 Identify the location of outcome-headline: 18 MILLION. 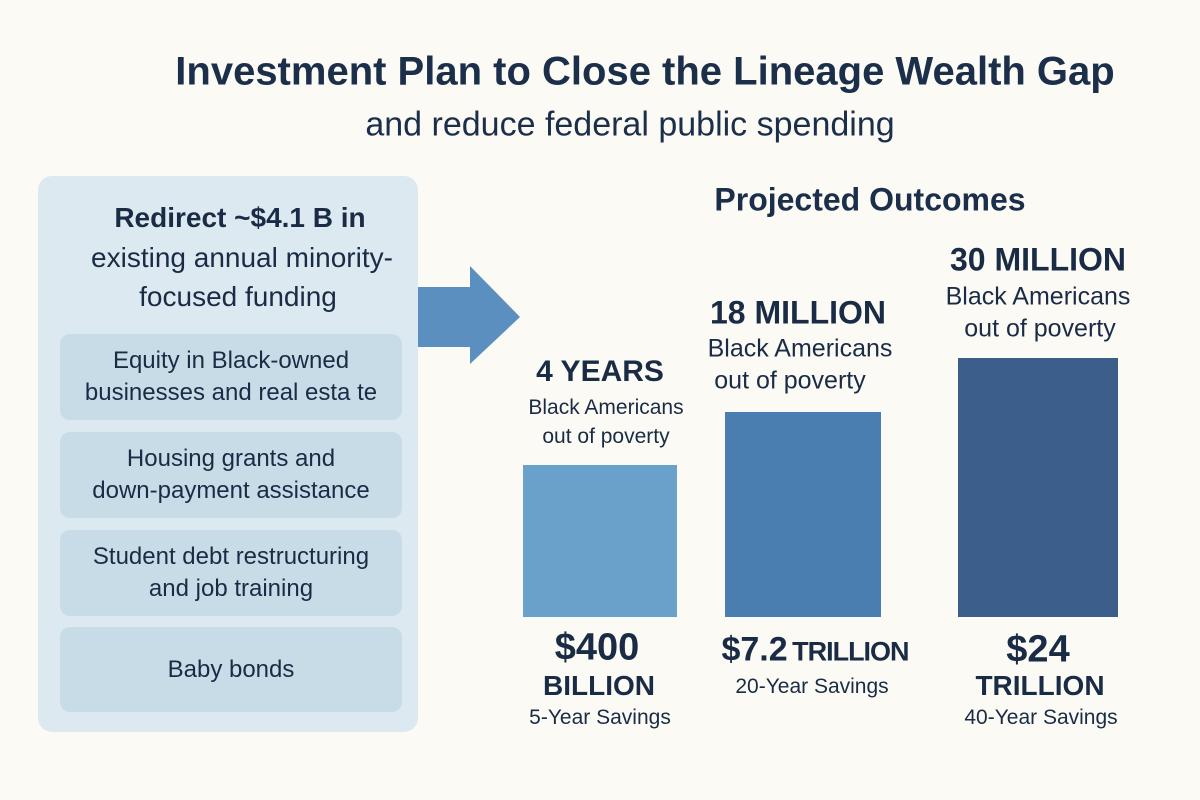
(798, 312).